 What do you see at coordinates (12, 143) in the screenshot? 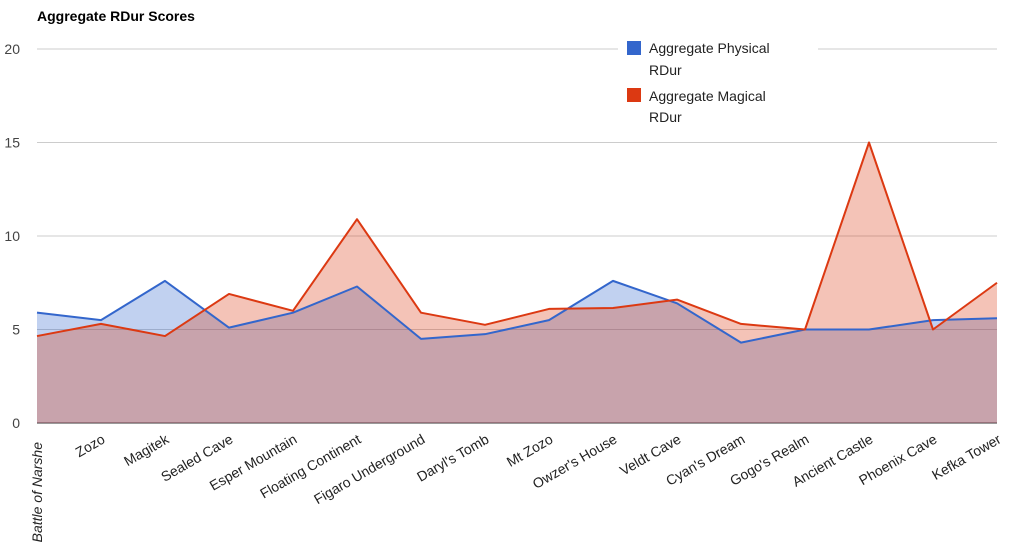
I see `y-tick-label: 15` at bounding box center [12, 143].